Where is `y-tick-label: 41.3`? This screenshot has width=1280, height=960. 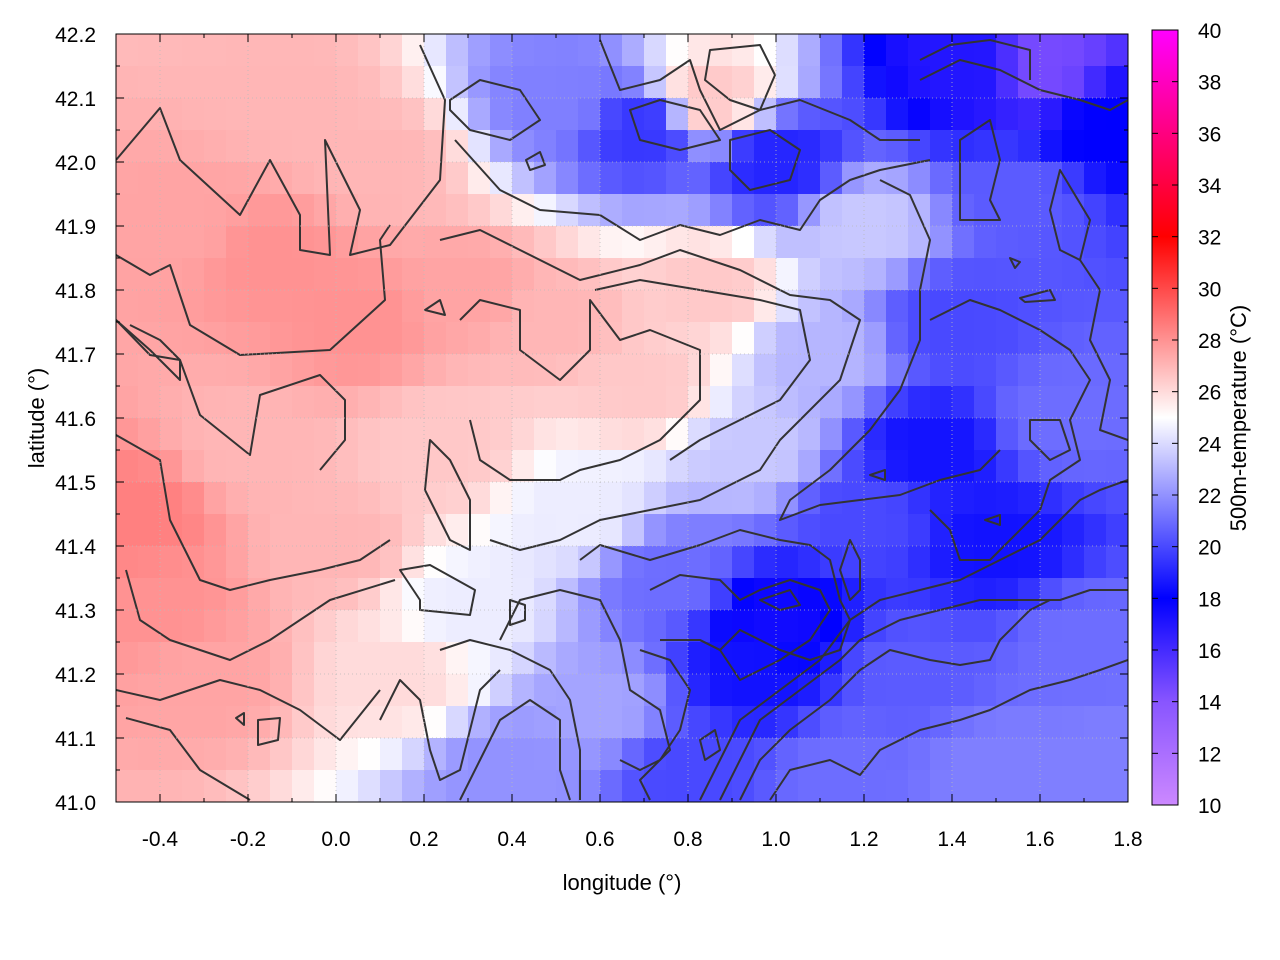
y-tick-label: 41.3 is located at coordinates (75, 611).